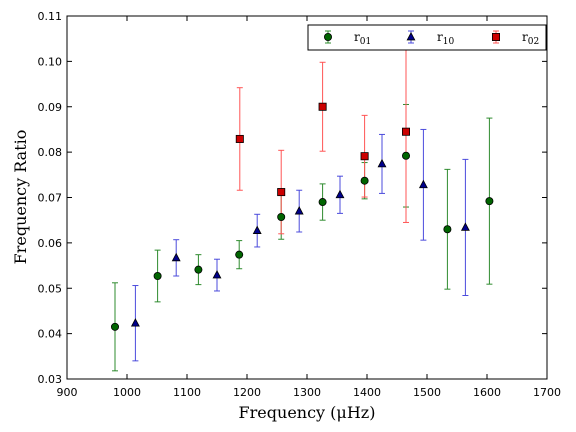 The width and height of the screenshot is (576, 432). What do you see at coordinates (307, 392) in the screenshot?
I see `x-tick-label: 1300` at bounding box center [307, 392].